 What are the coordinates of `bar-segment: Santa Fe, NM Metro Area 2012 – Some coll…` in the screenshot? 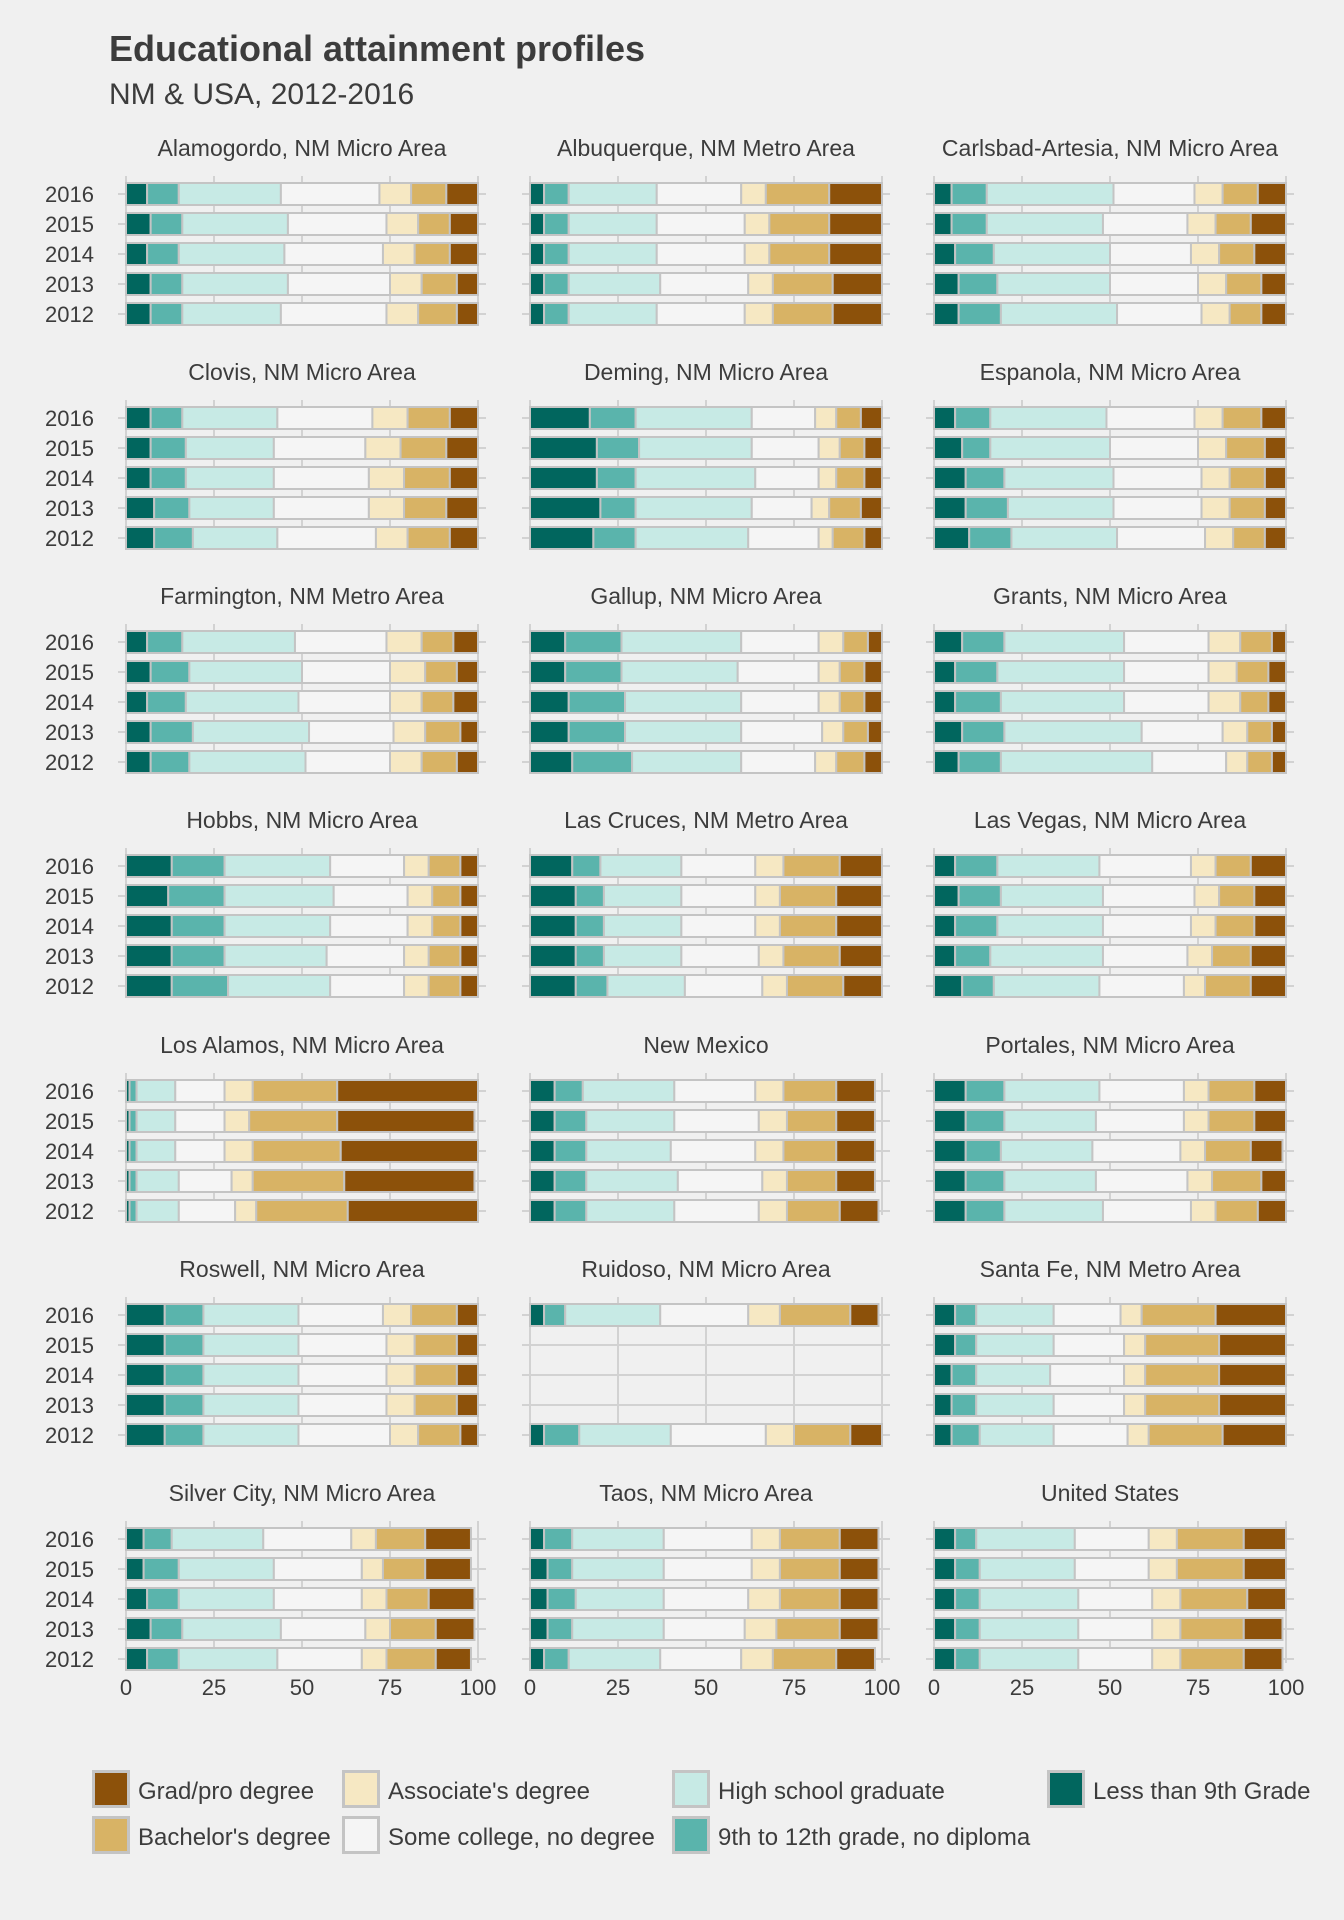 It's located at (1090, 1435).